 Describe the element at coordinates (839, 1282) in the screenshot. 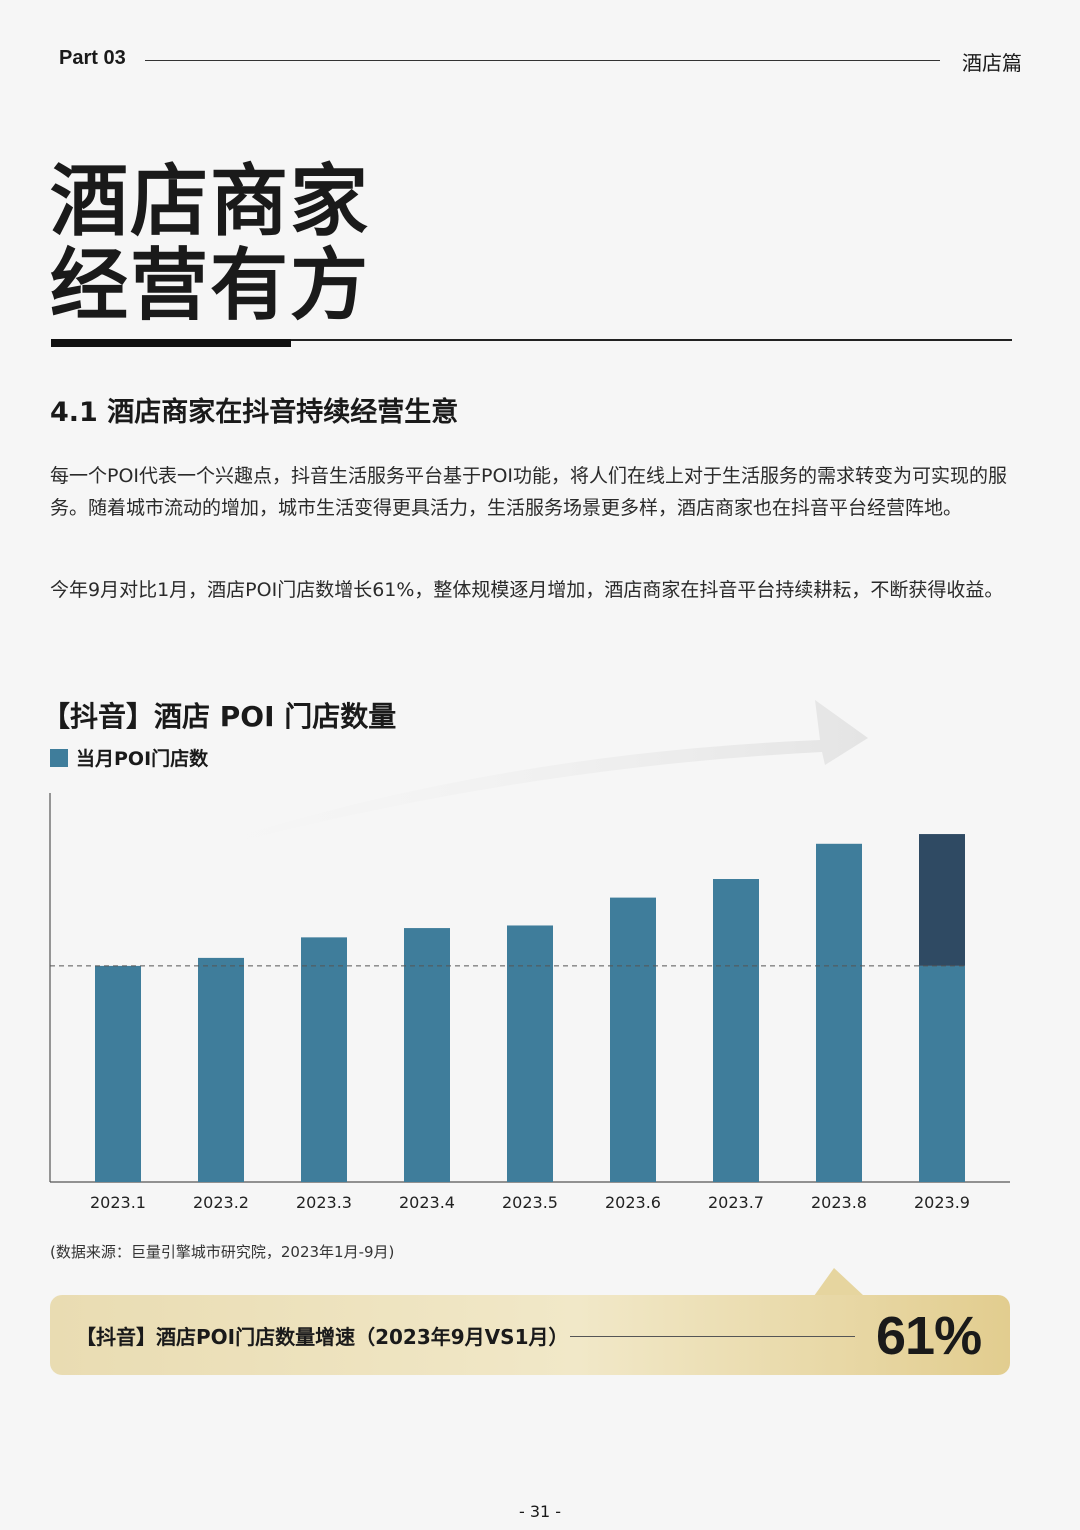

I see `banner-tip` at that location.